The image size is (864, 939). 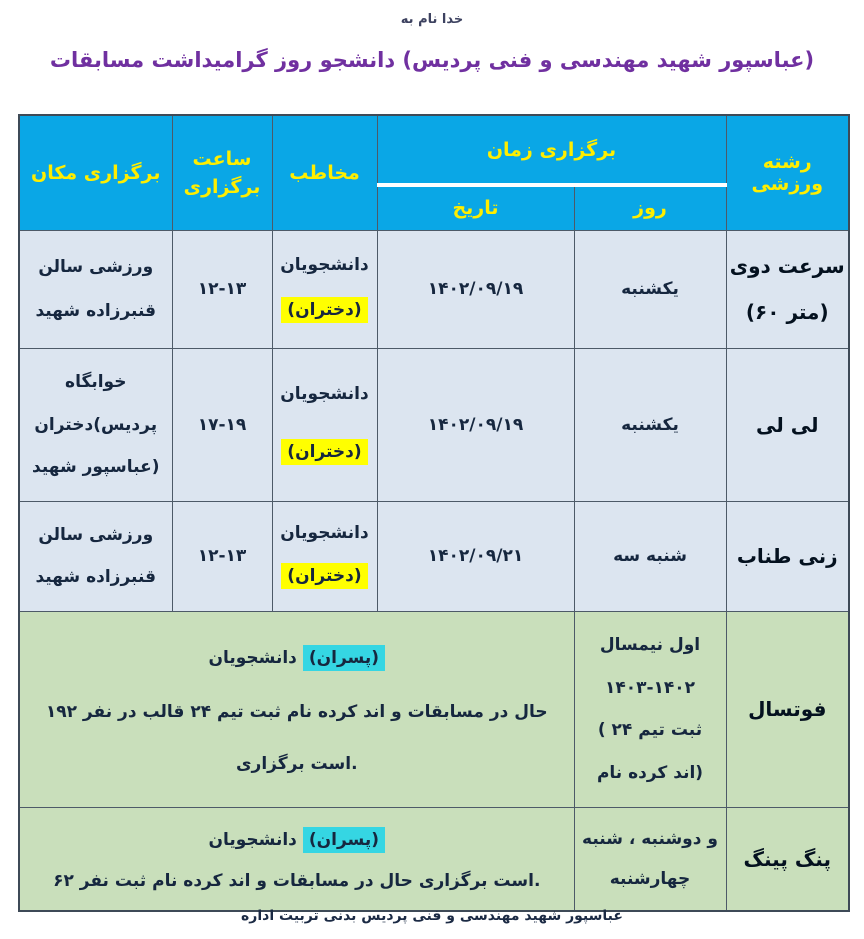 I want to click on cell-date: ۱۴۰۲/۰۹/۲۱, so click(x=475, y=556).